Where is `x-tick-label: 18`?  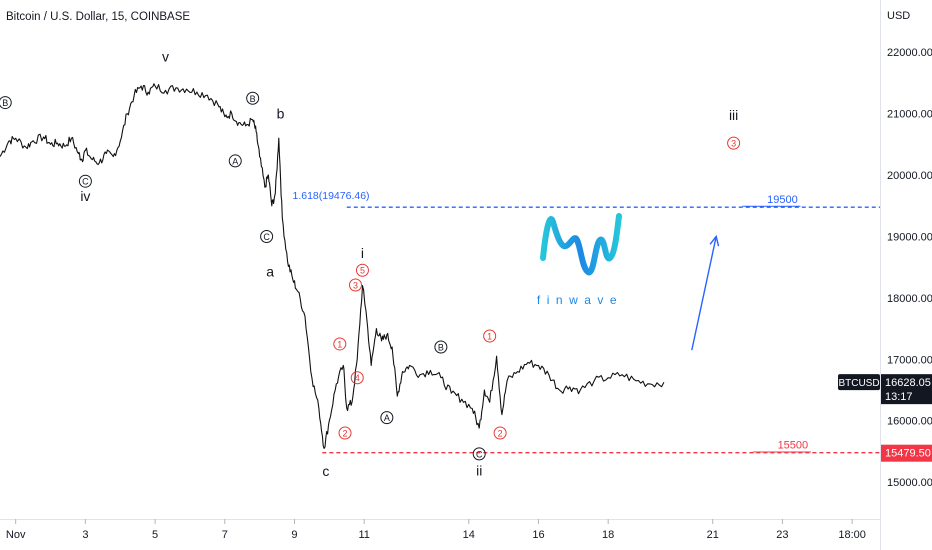
x-tick-label: 18 is located at coordinates (608, 535).